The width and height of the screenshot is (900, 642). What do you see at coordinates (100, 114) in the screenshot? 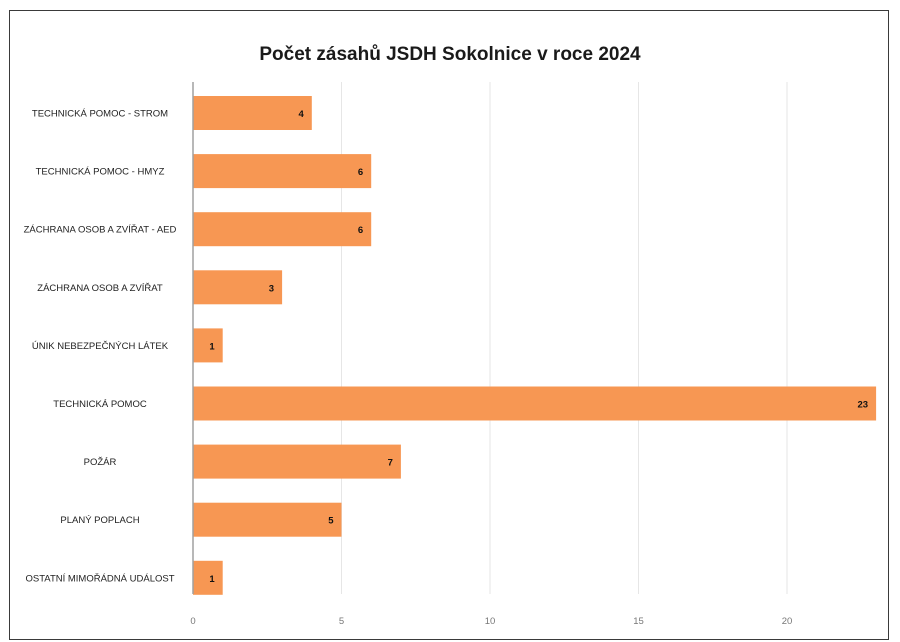
I see `category-label: TECHNICKÁ POMOC - STROM` at bounding box center [100, 114].